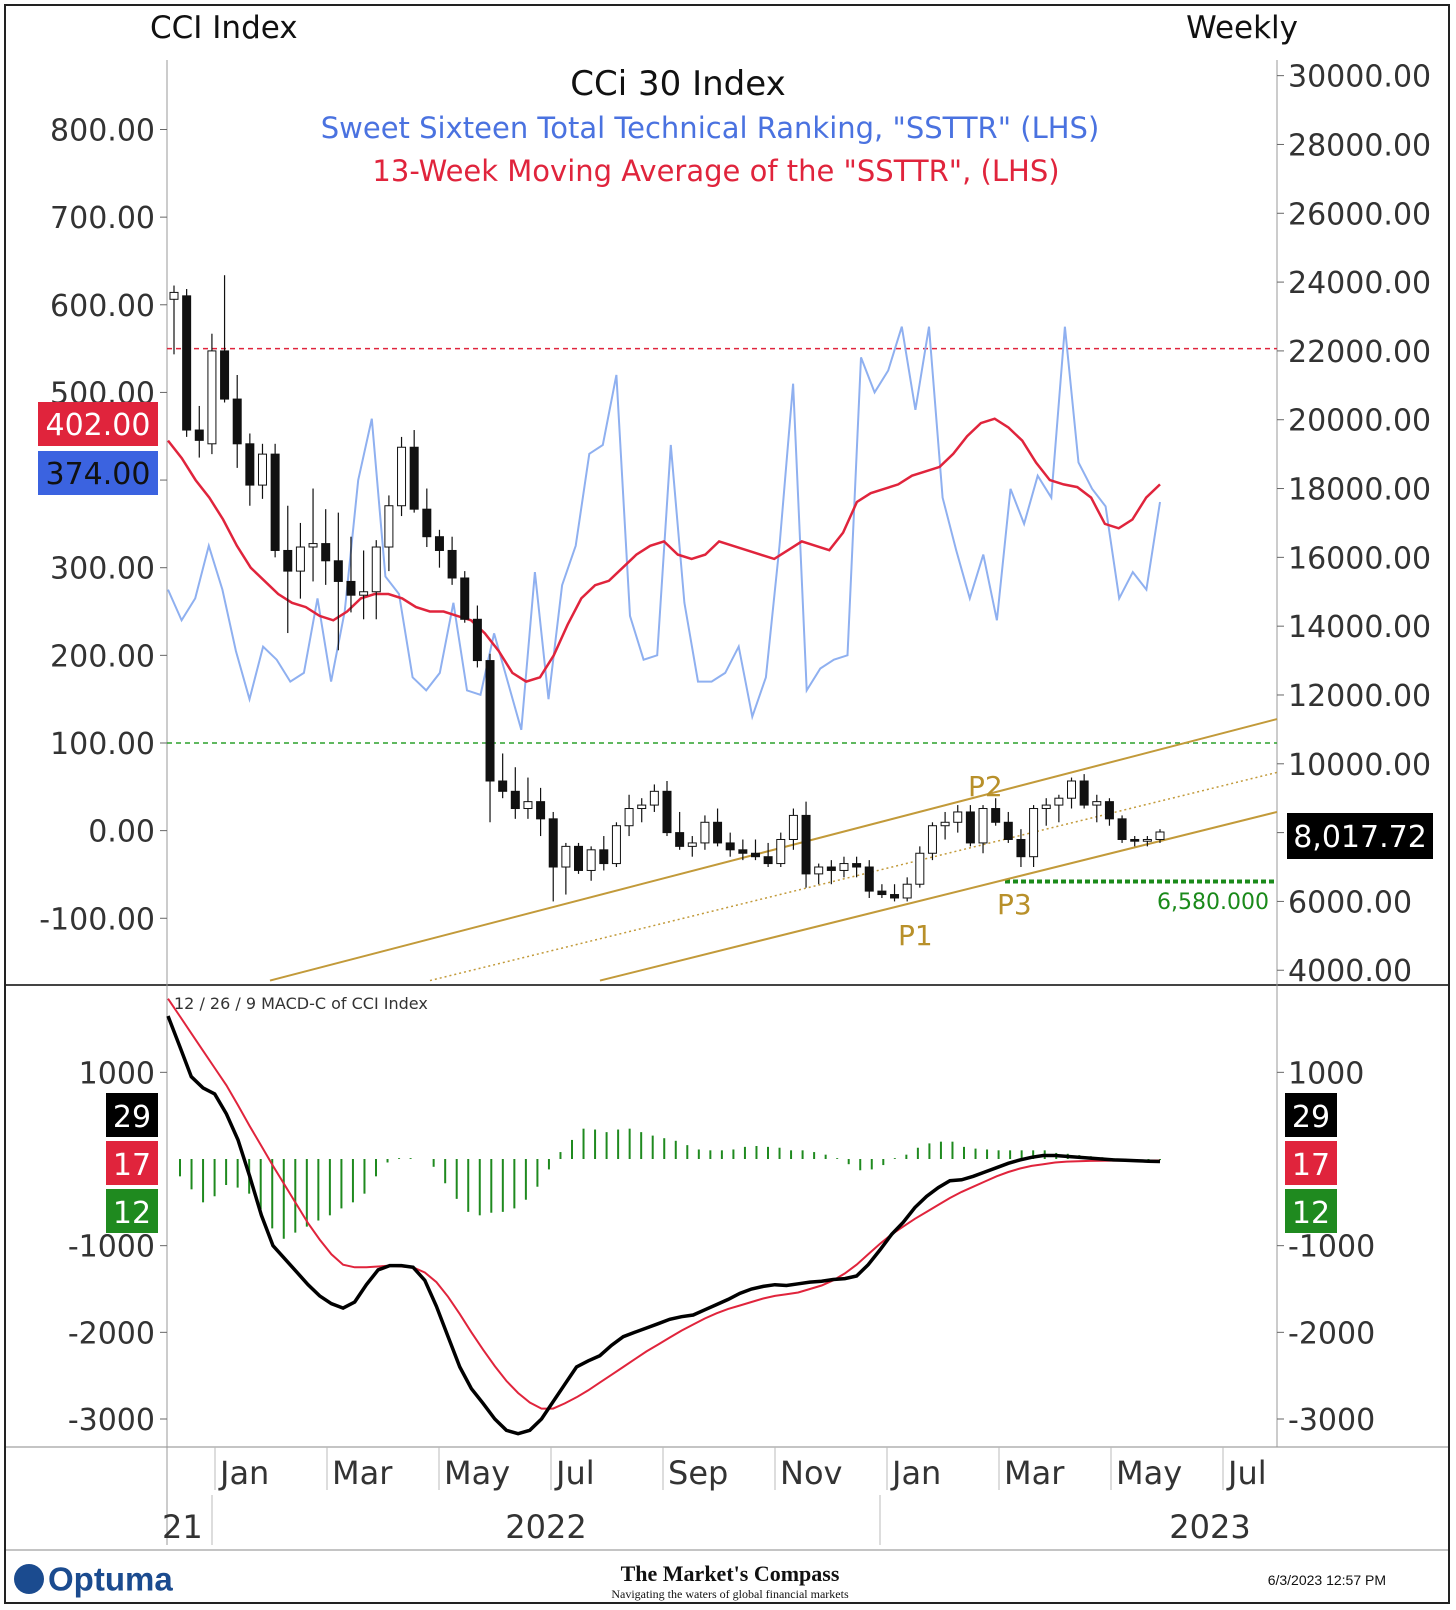 This screenshot has height=1610, width=1456. I want to click on badge-hist-left-bg, so click(132, 1211).